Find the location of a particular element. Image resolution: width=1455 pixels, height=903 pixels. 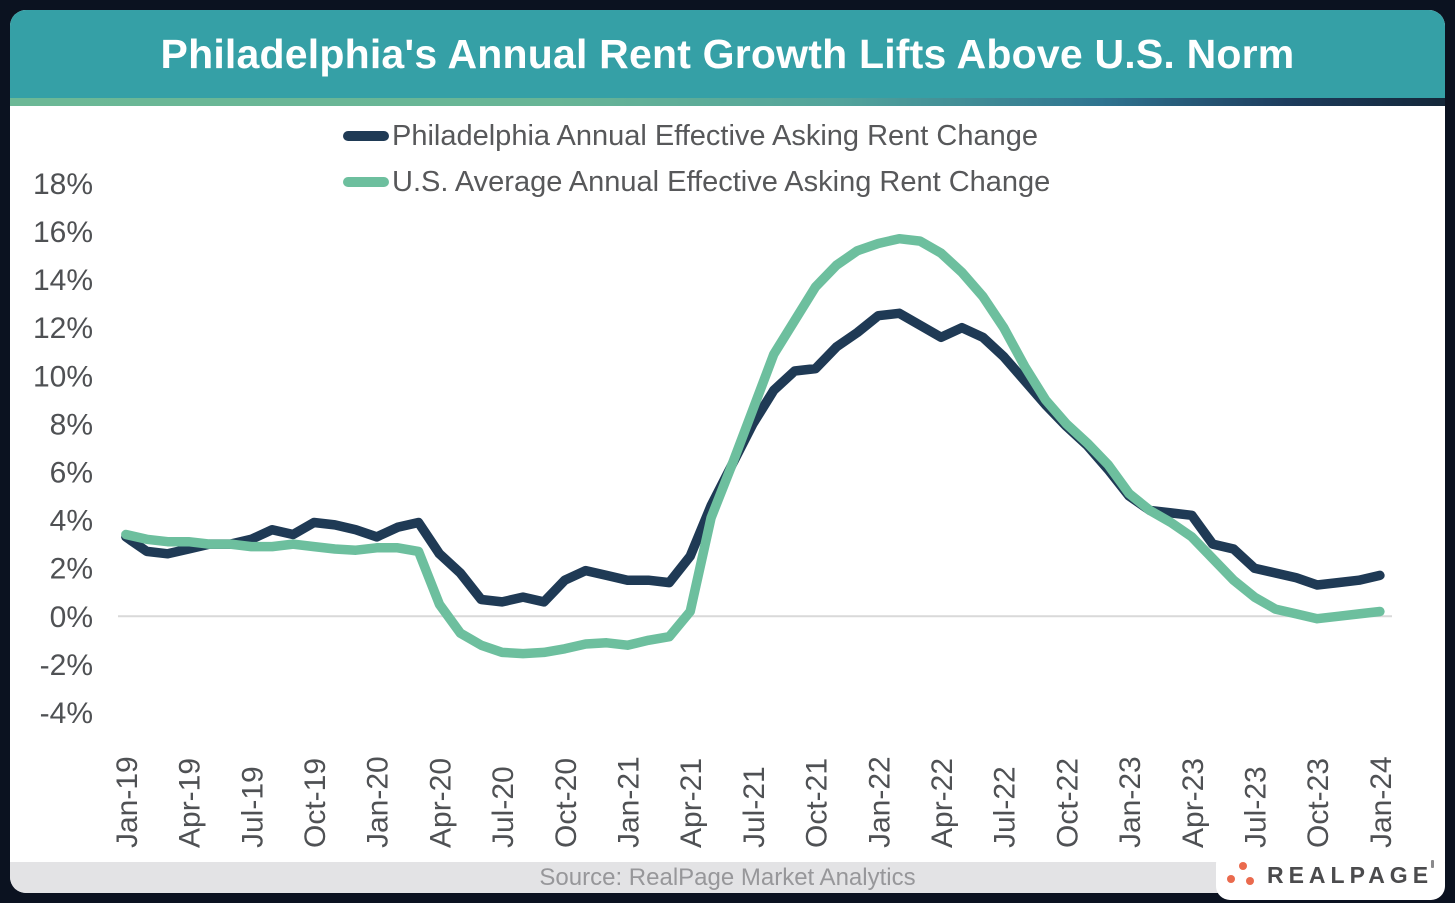

x-tick-label: Jan-21 is located at coordinates (629, 802).